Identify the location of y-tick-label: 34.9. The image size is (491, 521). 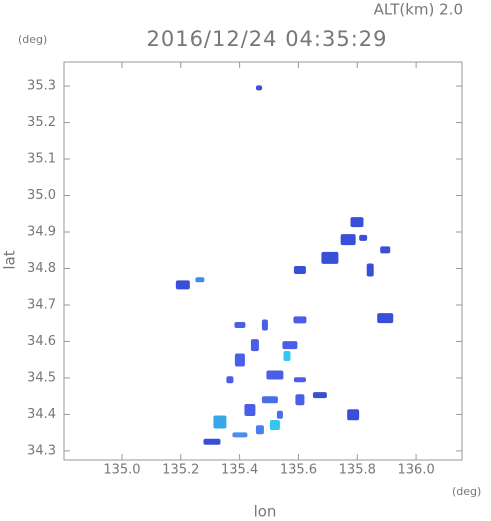
(41, 231).